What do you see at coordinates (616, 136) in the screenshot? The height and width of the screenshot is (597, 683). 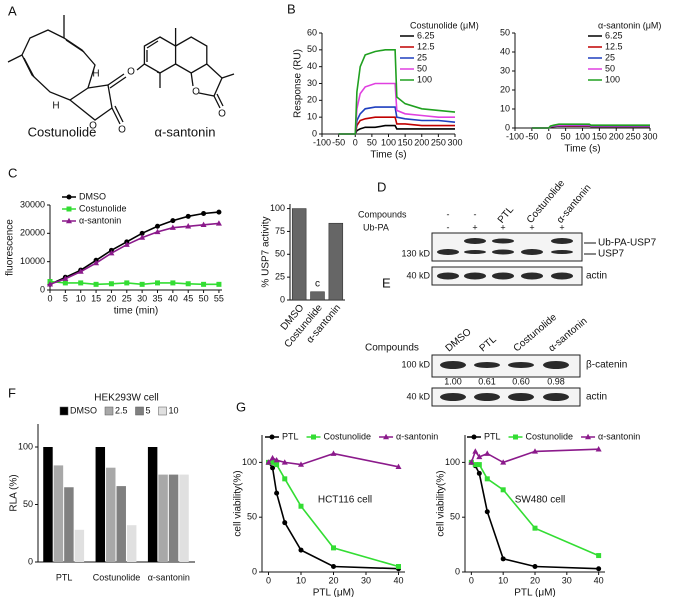 I see `x-tick-label: 200` at bounding box center [616, 136].